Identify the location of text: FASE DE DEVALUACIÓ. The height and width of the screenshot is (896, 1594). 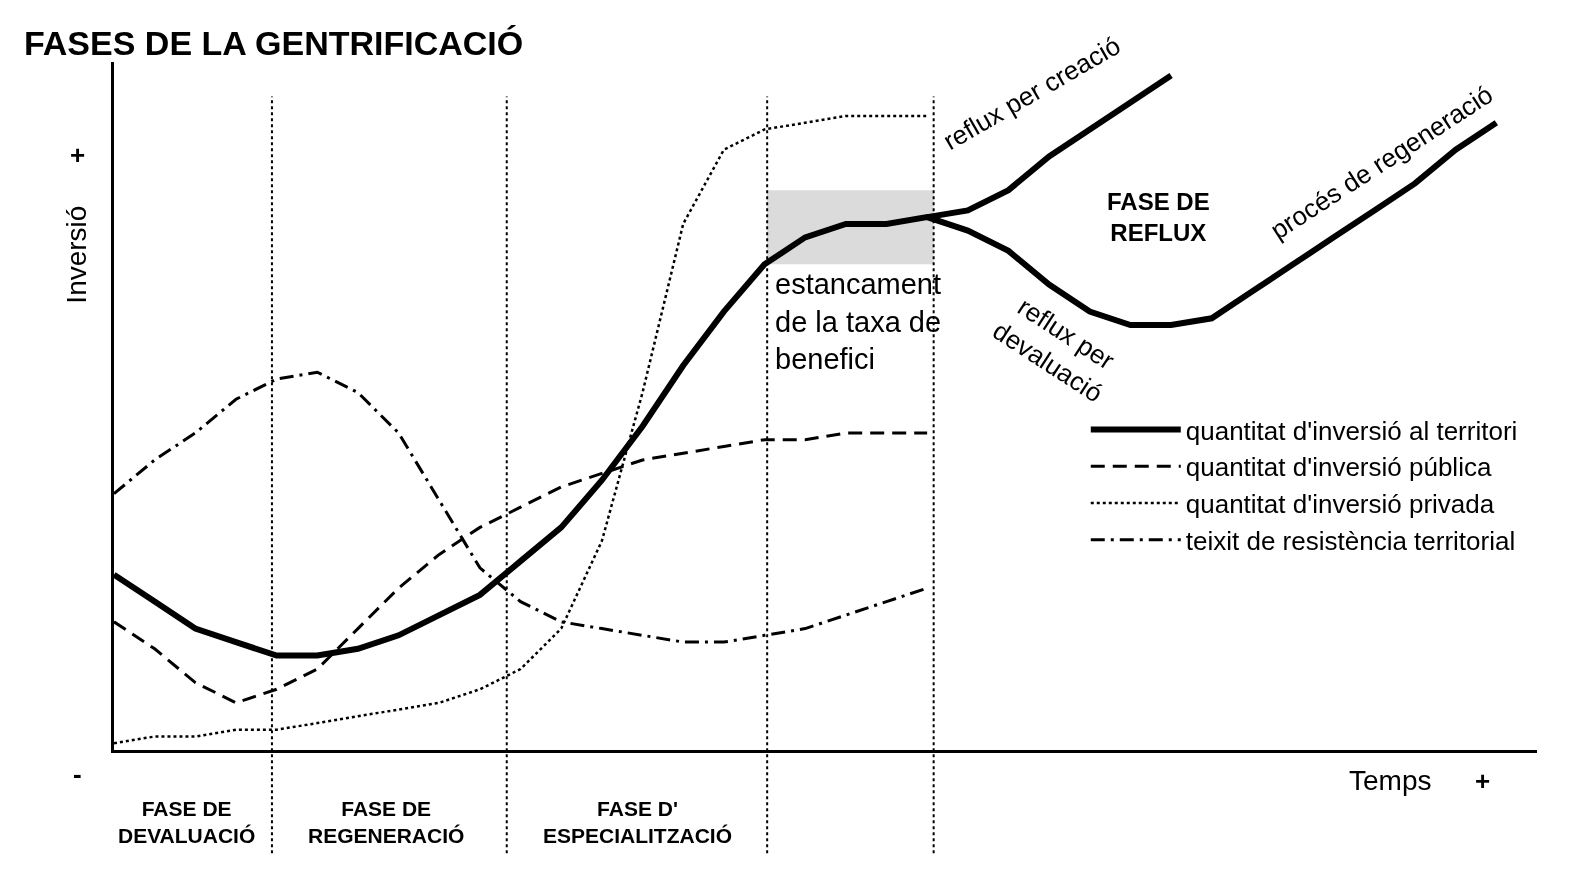
(187, 822).